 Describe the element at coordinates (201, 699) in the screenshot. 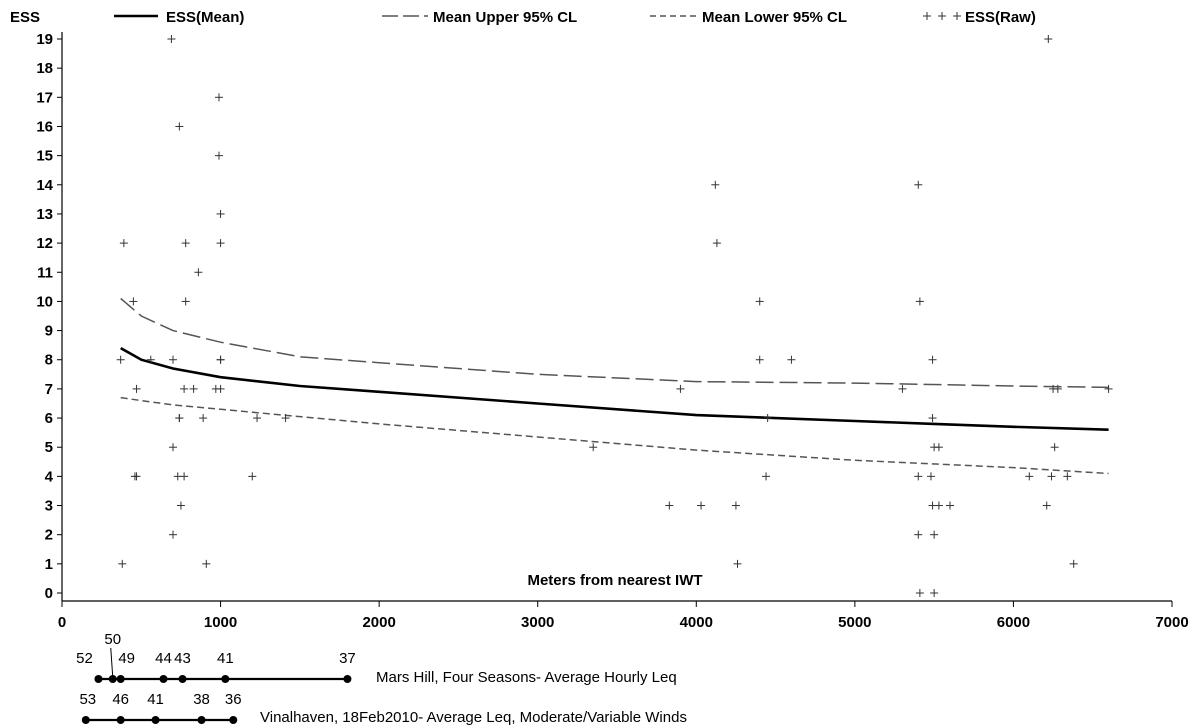

I see `scale-value-label: 38` at that location.